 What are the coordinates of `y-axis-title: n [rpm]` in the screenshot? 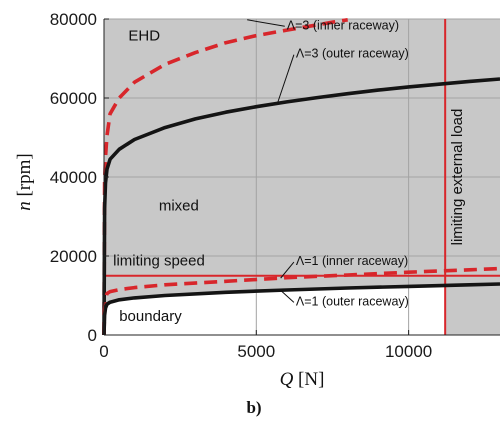 It's located at (24, 182).